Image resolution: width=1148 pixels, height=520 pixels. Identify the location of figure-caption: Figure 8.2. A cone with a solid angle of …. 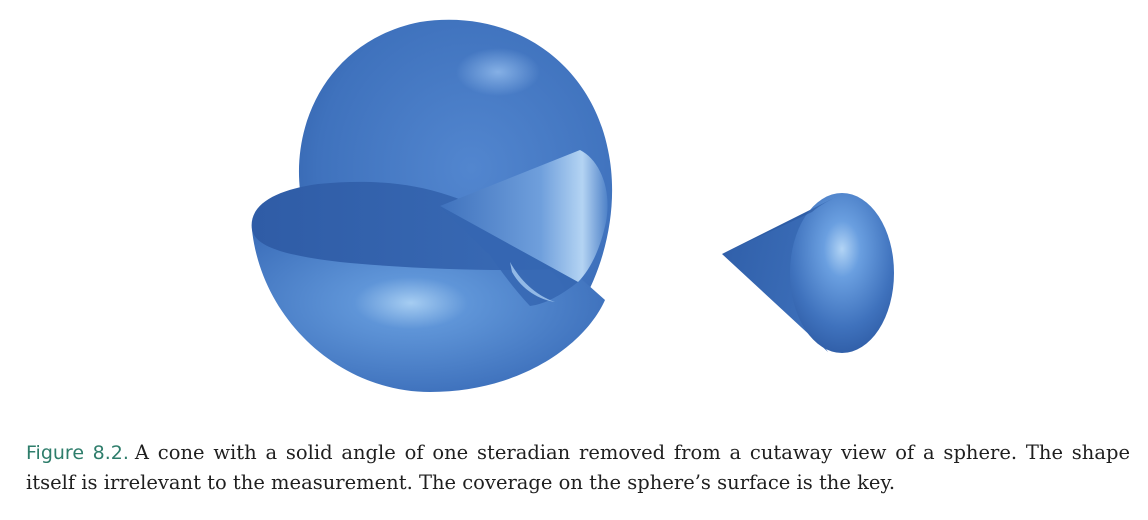
(578, 467).